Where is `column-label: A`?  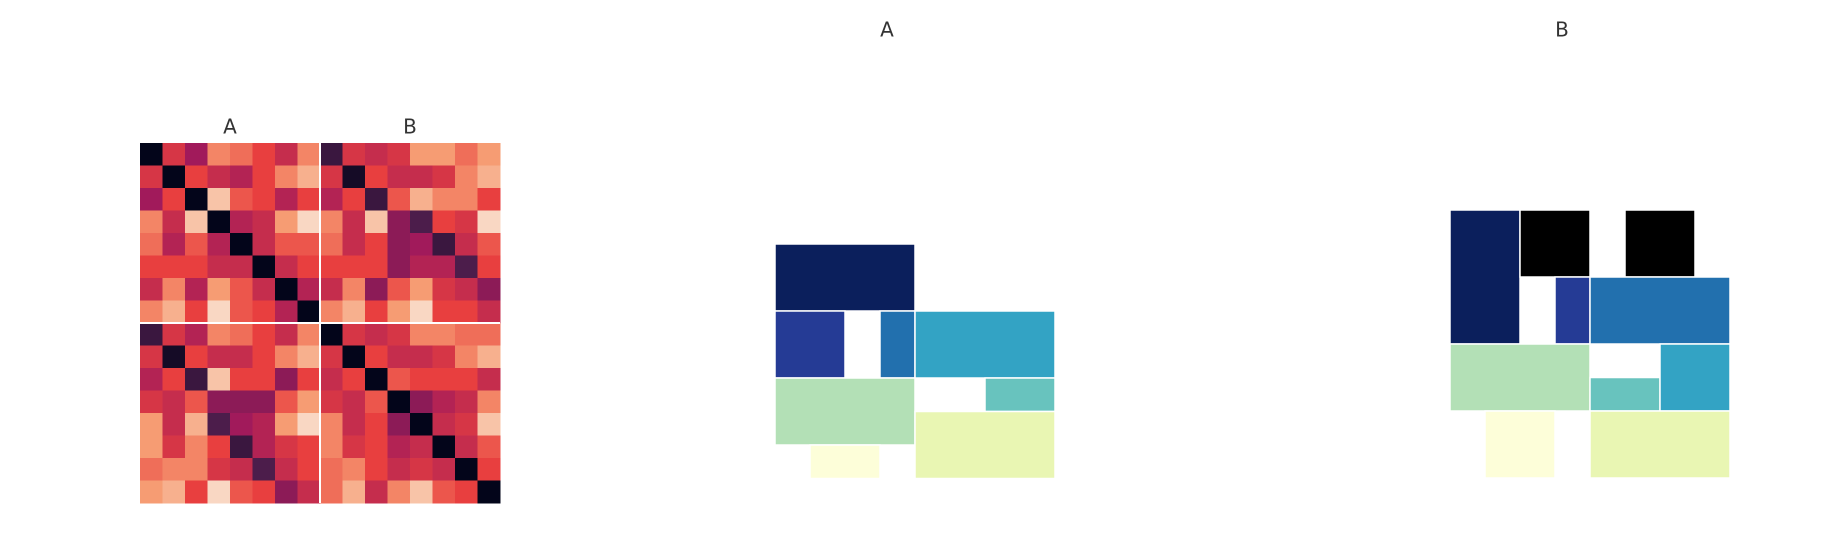 column-label: A is located at coordinates (230, 127).